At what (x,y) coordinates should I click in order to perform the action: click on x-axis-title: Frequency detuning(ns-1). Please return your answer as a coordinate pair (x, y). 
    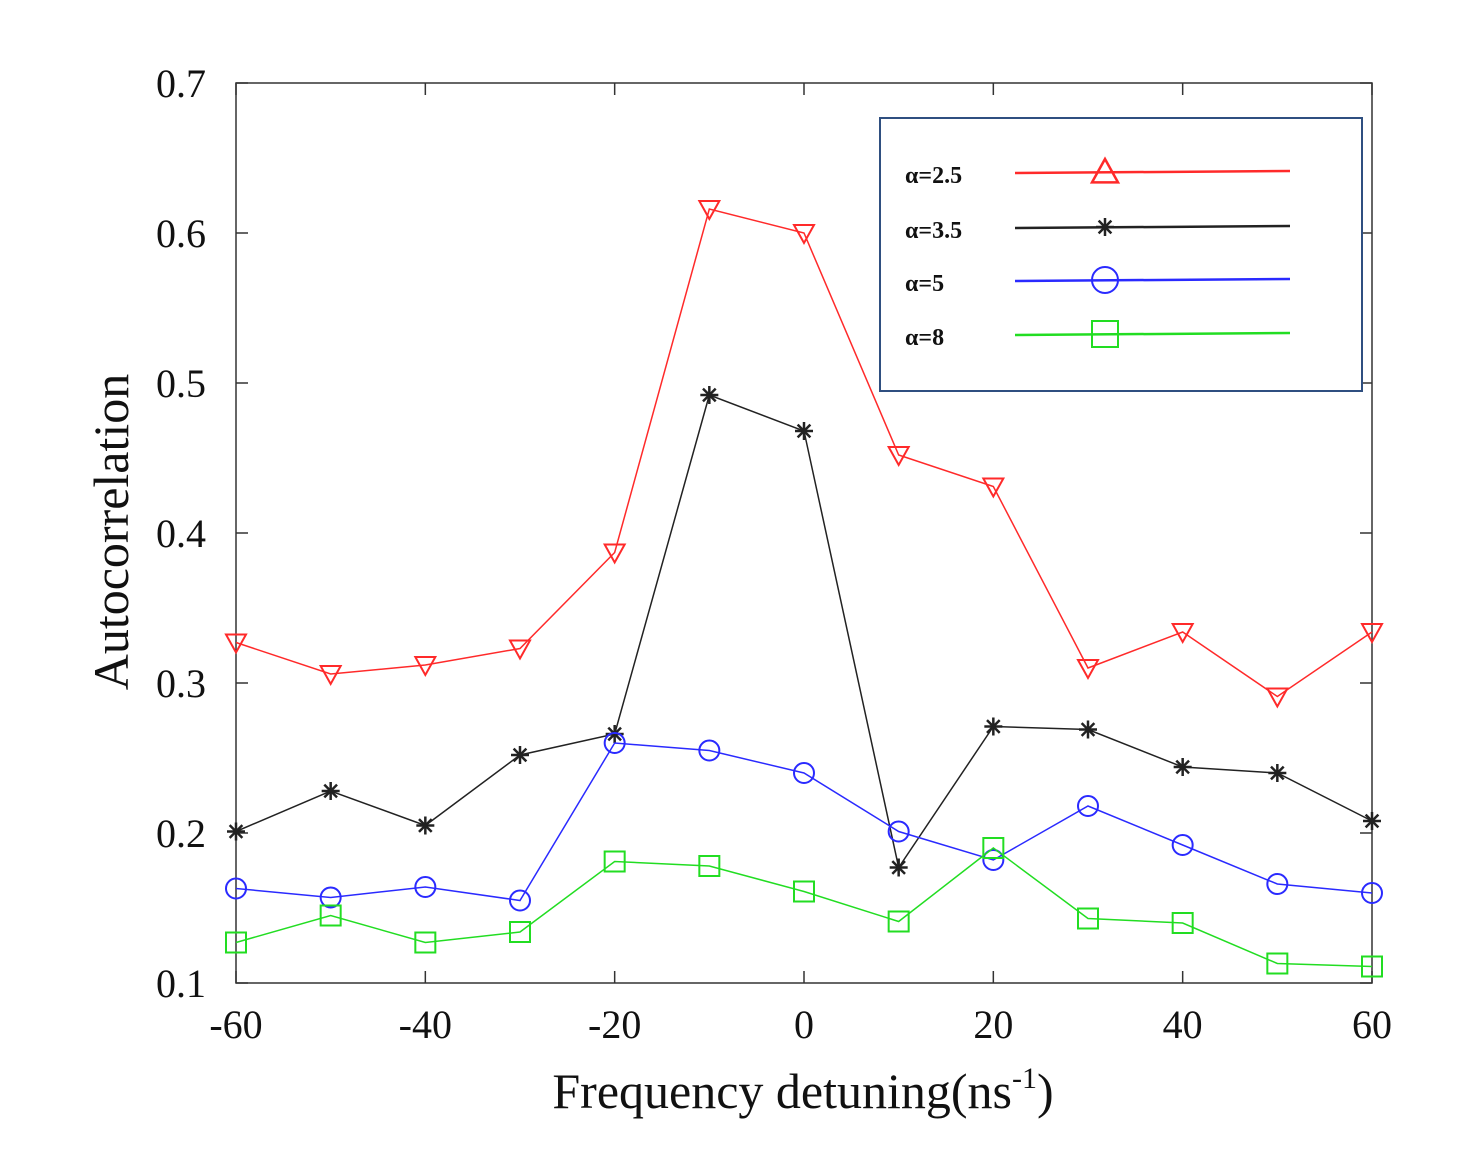
    Looking at the image, I should click on (802, 1090).